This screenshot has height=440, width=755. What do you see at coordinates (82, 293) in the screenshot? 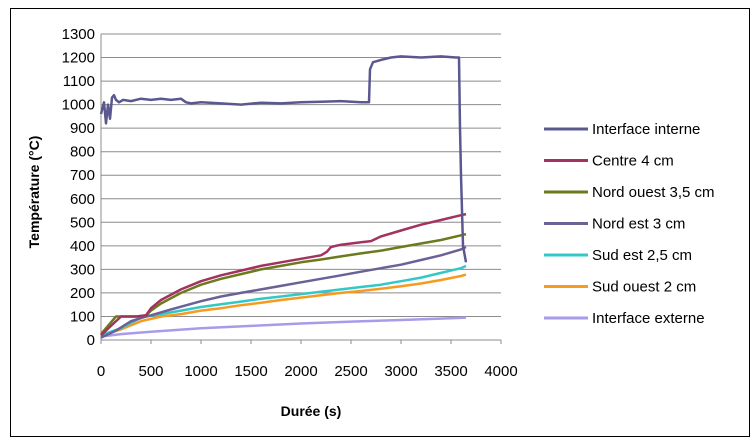
I see `y-tick-label: 200` at bounding box center [82, 293].